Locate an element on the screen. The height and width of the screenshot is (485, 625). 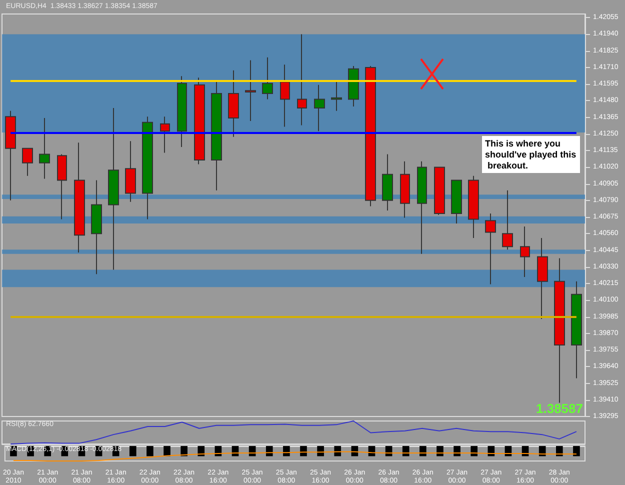
annotation: This is where you should've played this breakout. is located at coordinates (530, 154).